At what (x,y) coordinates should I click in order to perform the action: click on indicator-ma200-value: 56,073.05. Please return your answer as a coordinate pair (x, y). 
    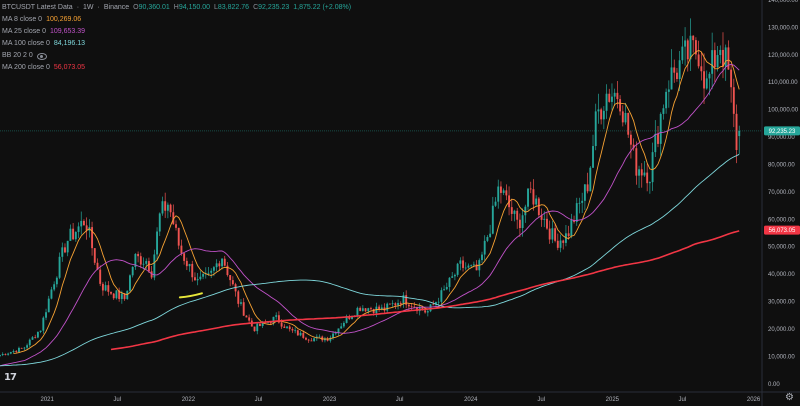
    Looking at the image, I should click on (69, 67).